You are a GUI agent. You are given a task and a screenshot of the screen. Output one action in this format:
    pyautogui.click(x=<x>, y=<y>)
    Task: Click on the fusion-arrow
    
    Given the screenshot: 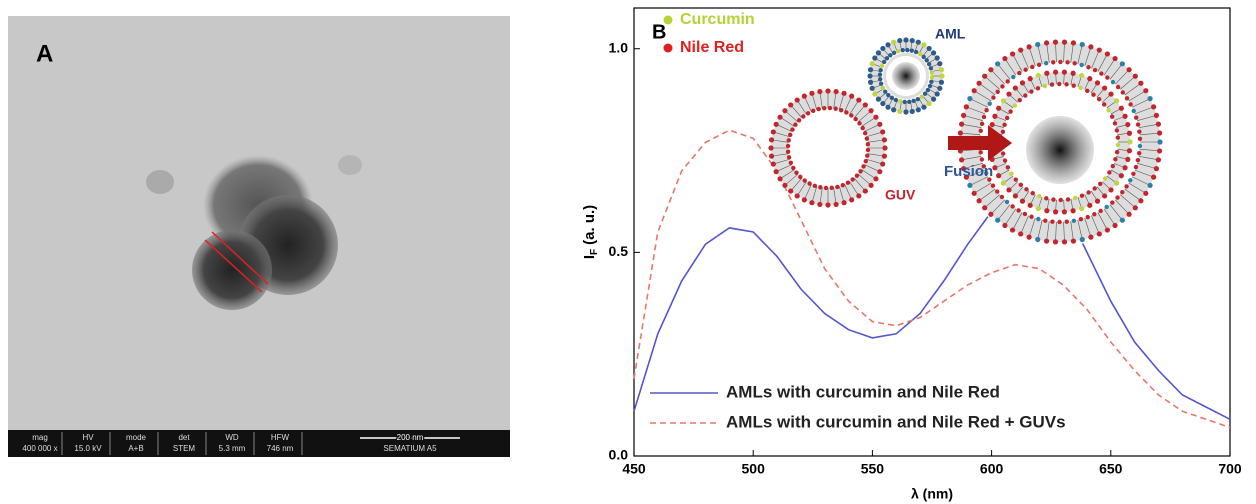 What is the action you would take?
    pyautogui.click(x=980, y=143)
    